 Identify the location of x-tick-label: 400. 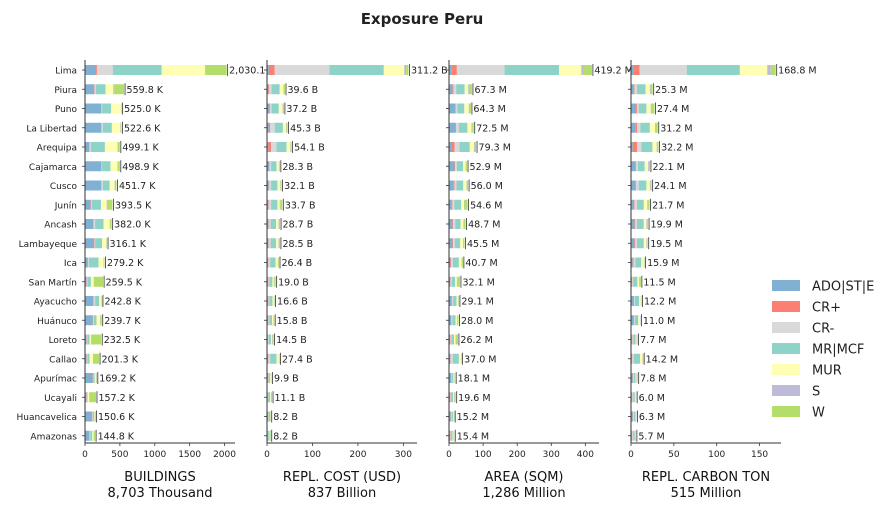
(585, 455).